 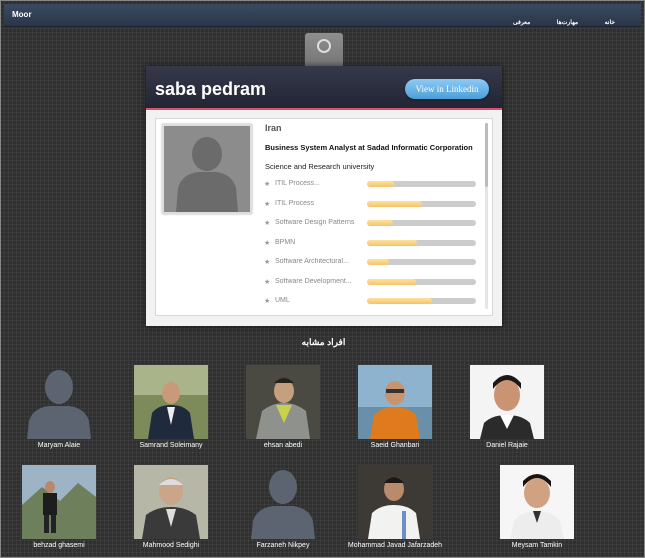 I want to click on brand-logo: Moor, so click(x=22, y=14).